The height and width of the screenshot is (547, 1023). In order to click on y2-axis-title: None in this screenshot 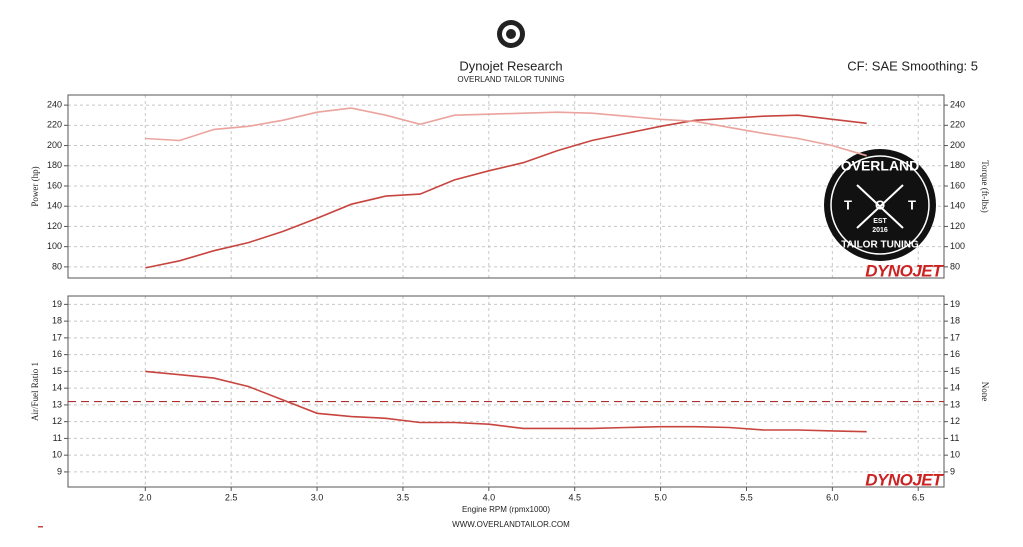, I will do `click(985, 392)`.